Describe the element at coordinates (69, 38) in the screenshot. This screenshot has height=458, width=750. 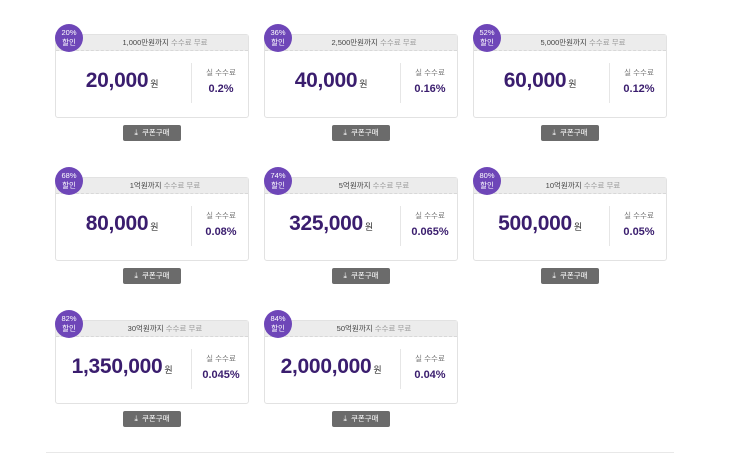
I see `discount-badge: 20% 할인` at that location.